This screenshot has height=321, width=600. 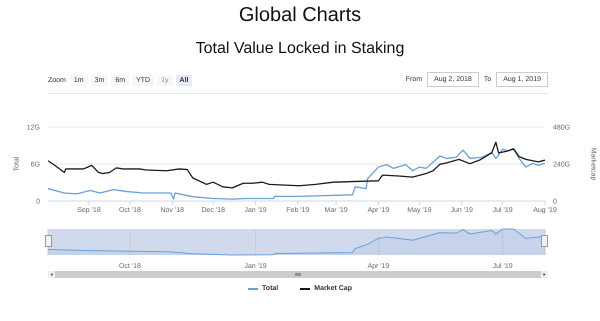 What do you see at coordinates (300, 49) in the screenshot?
I see `chart-subtitle: Total Value Locked in Staking` at bounding box center [300, 49].